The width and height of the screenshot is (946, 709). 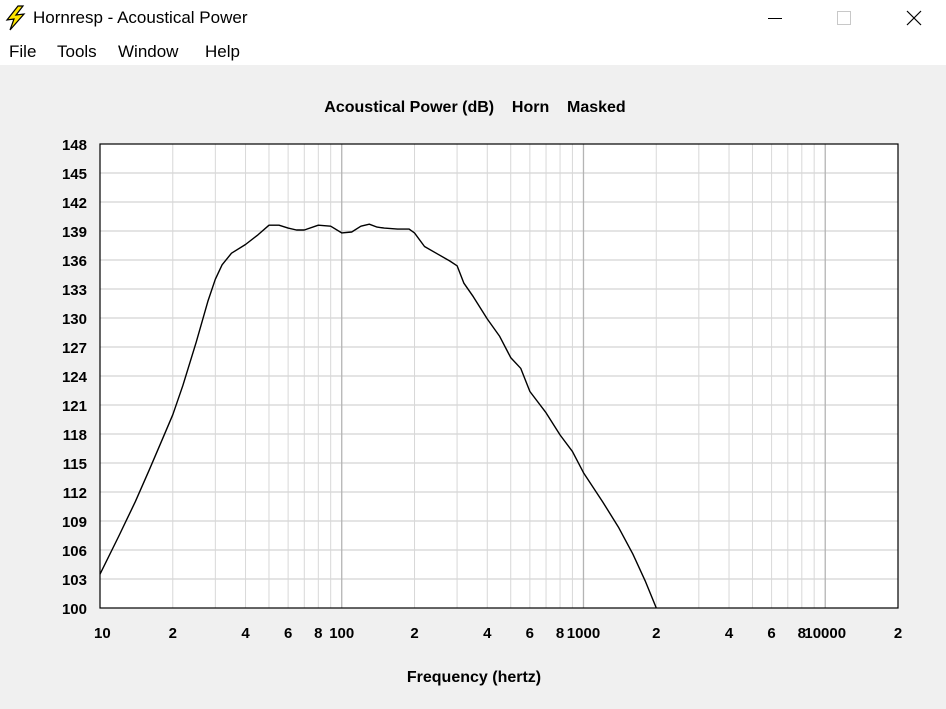 I want to click on menu-tools: Tools, so click(x=77, y=51).